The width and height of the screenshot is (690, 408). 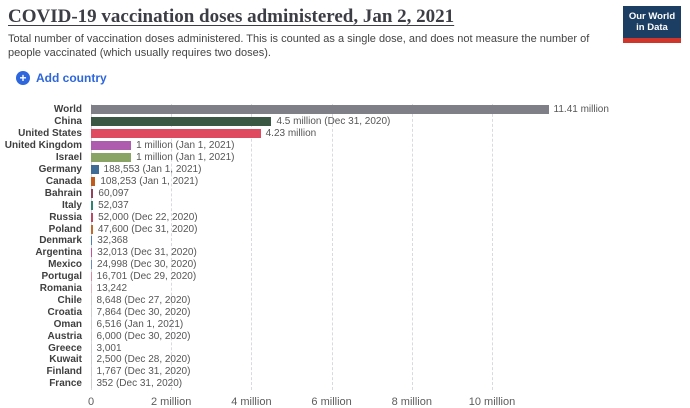 I want to click on country-label: Israel, so click(x=68, y=158).